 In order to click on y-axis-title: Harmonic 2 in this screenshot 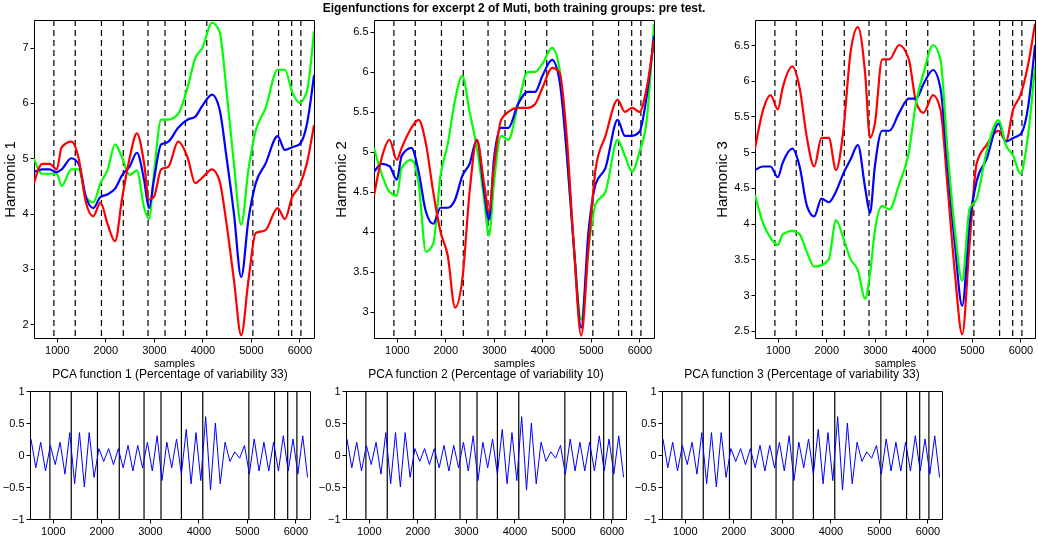, I will do `click(341, 179)`.